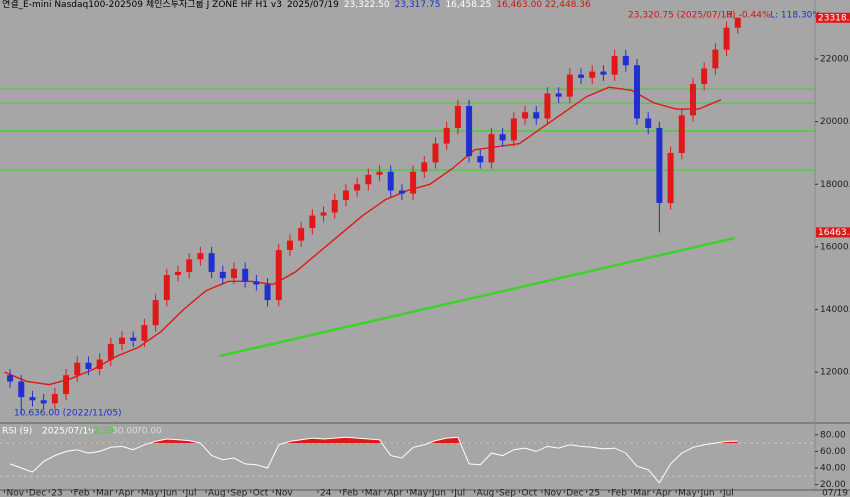 This screenshot has height=497, width=850. Describe the element at coordinates (835, 185) in the screenshot. I see `y-tick-label: 18000.0` at that location.